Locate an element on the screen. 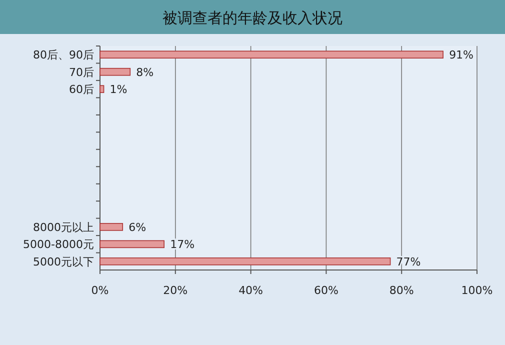  data-label: 91% is located at coordinates (461, 55).